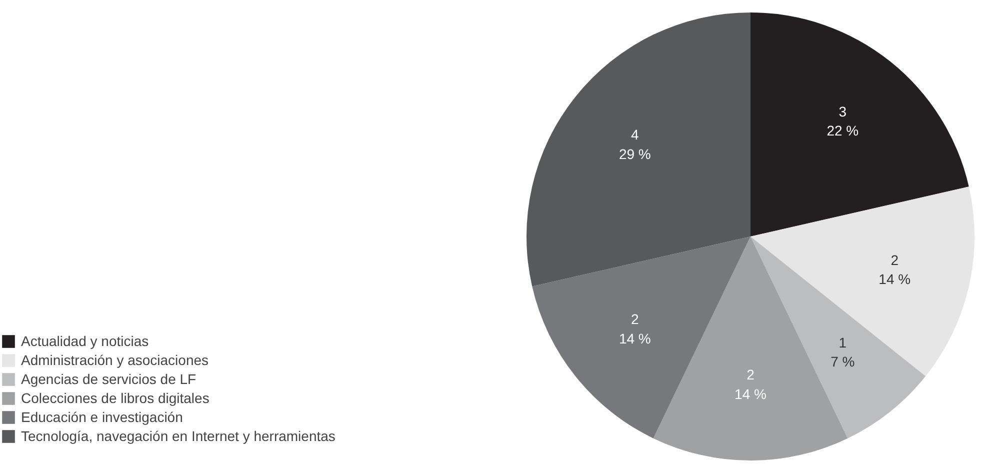 The width and height of the screenshot is (995, 464). I want to click on legend-label: Tecnología, navegación en Internet y herramientas, so click(178, 436).